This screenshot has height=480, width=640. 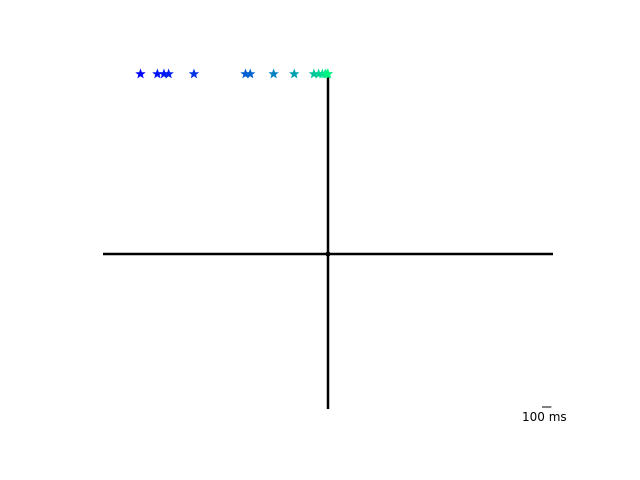 I want to click on scale-bar-label: 100 ms, so click(x=544, y=417).